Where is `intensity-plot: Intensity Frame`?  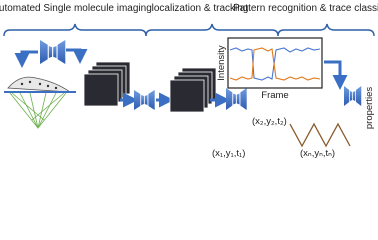 intensity-plot: Intensity Frame is located at coordinates (269, 69).